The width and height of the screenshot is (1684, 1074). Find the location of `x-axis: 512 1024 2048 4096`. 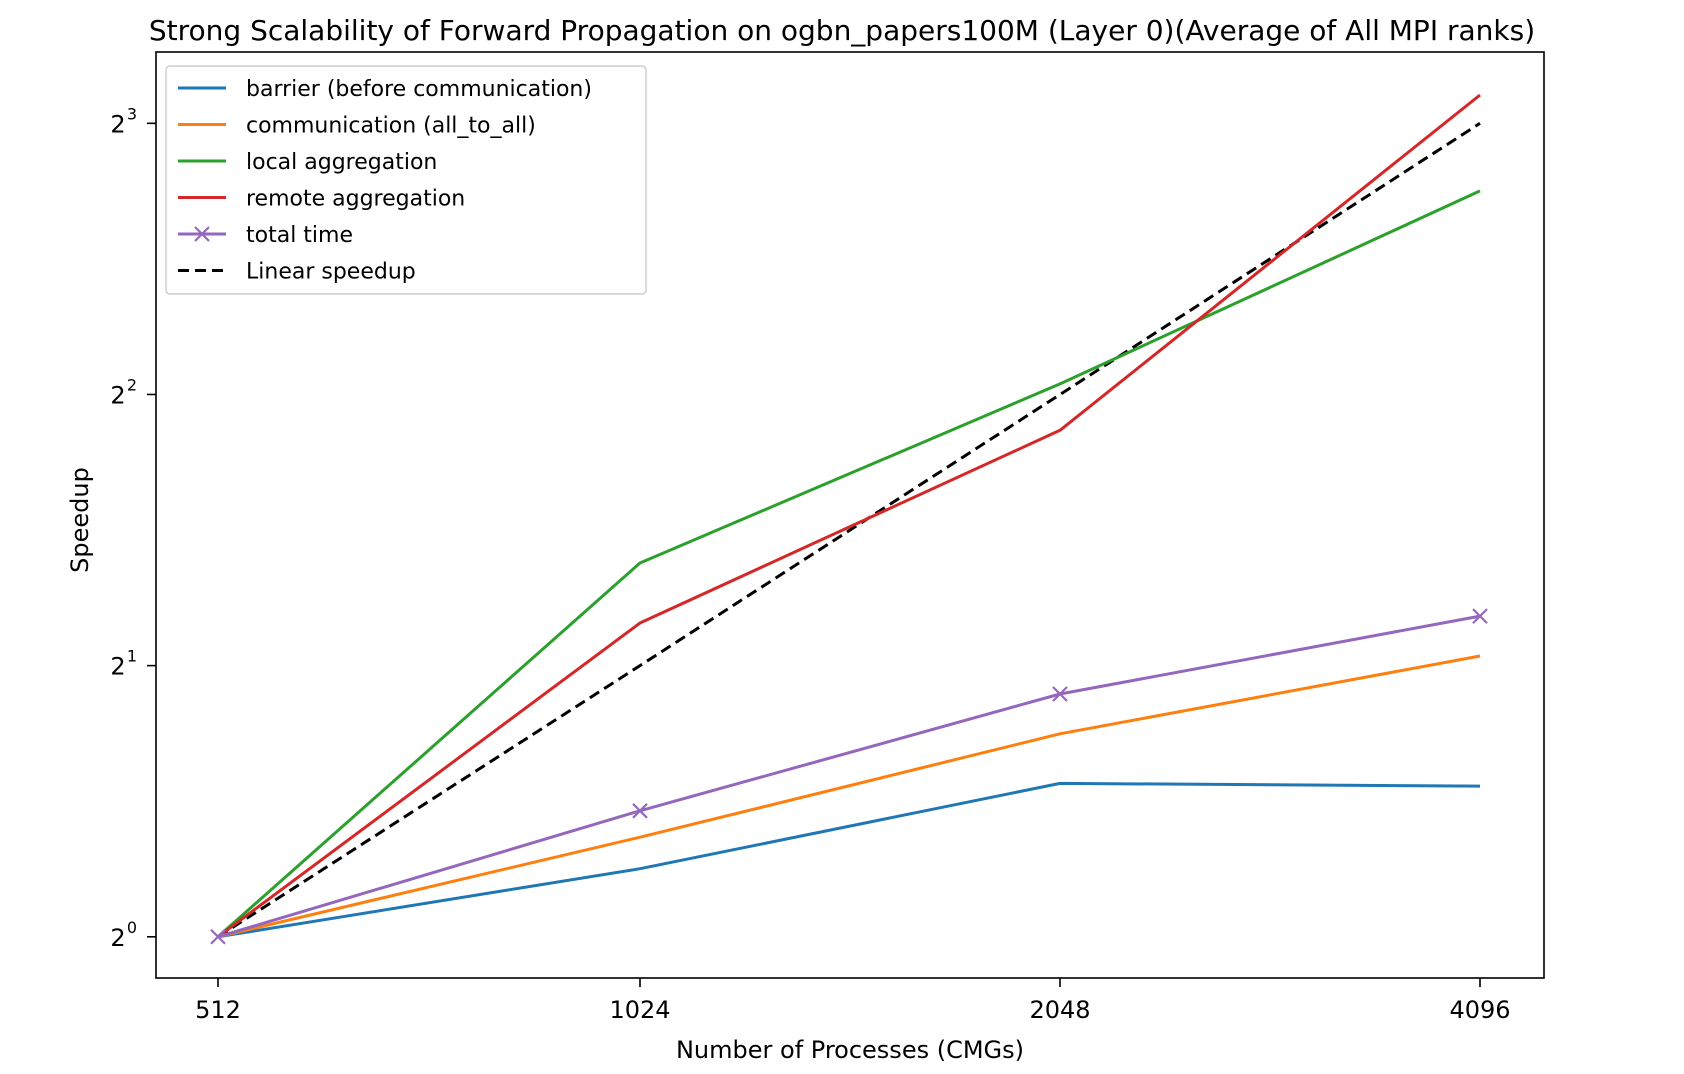

x-axis: 512 1024 2048 4096 is located at coordinates (853, 1001).